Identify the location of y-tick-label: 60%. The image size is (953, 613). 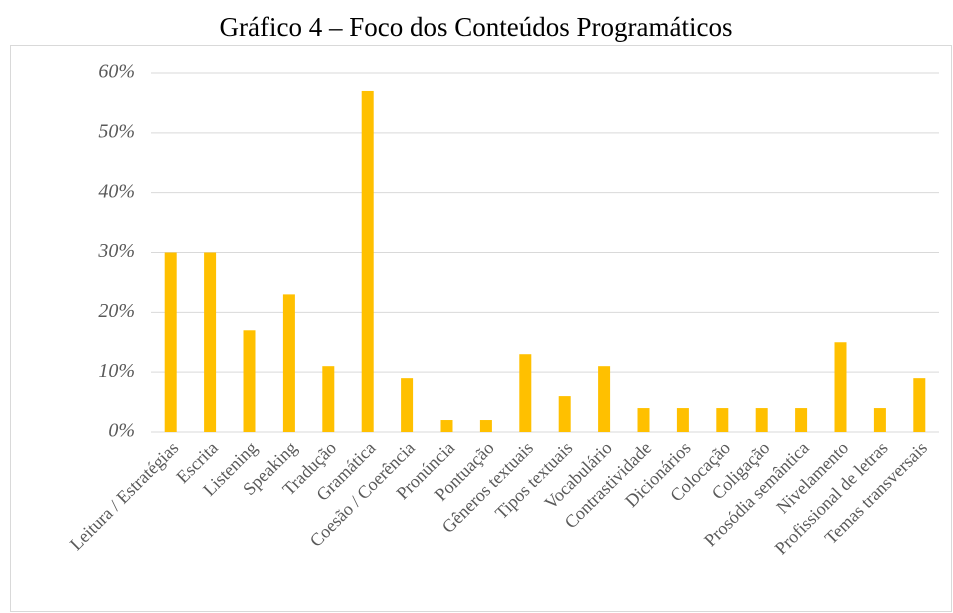
(116, 72).